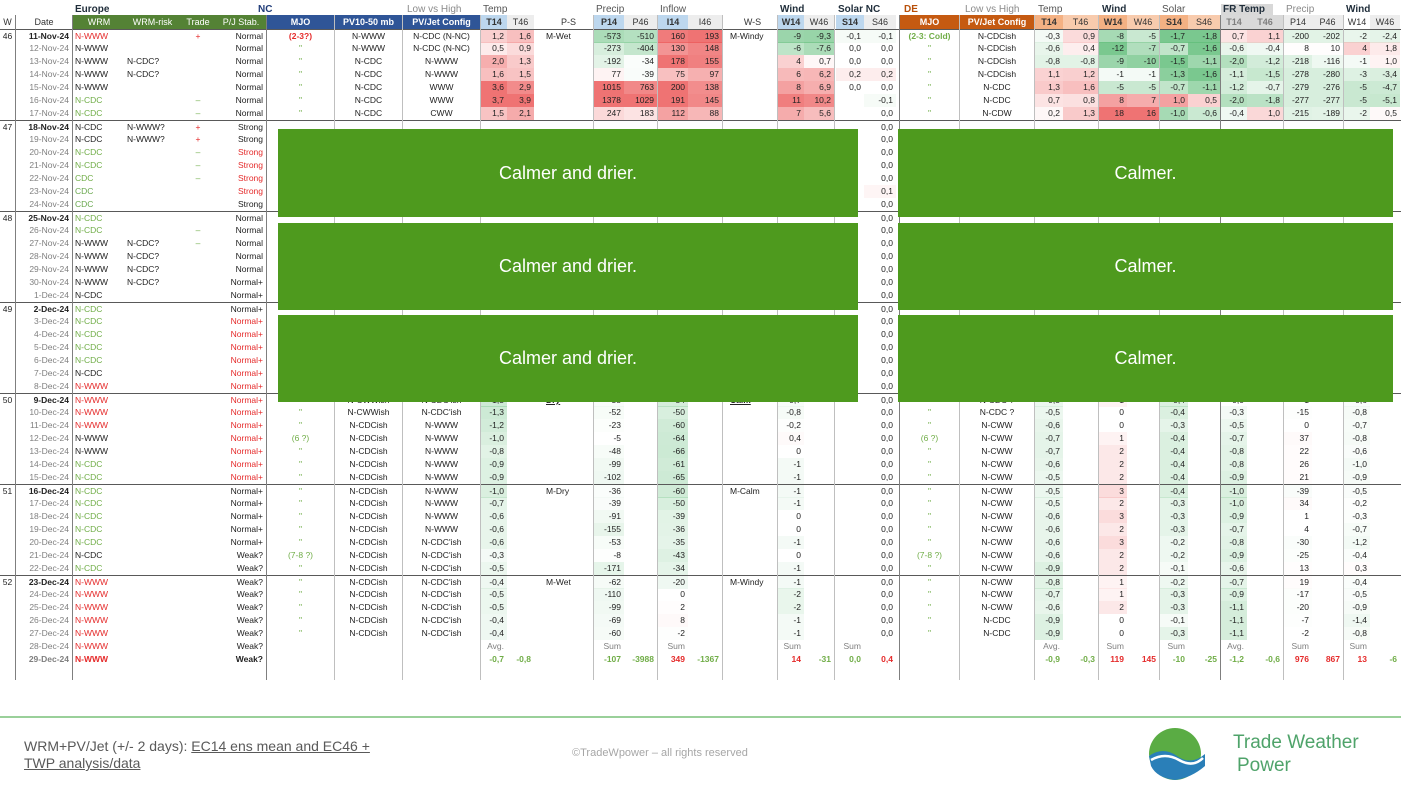  I want to click on cell-dw46: -5, so click(1143, 36).